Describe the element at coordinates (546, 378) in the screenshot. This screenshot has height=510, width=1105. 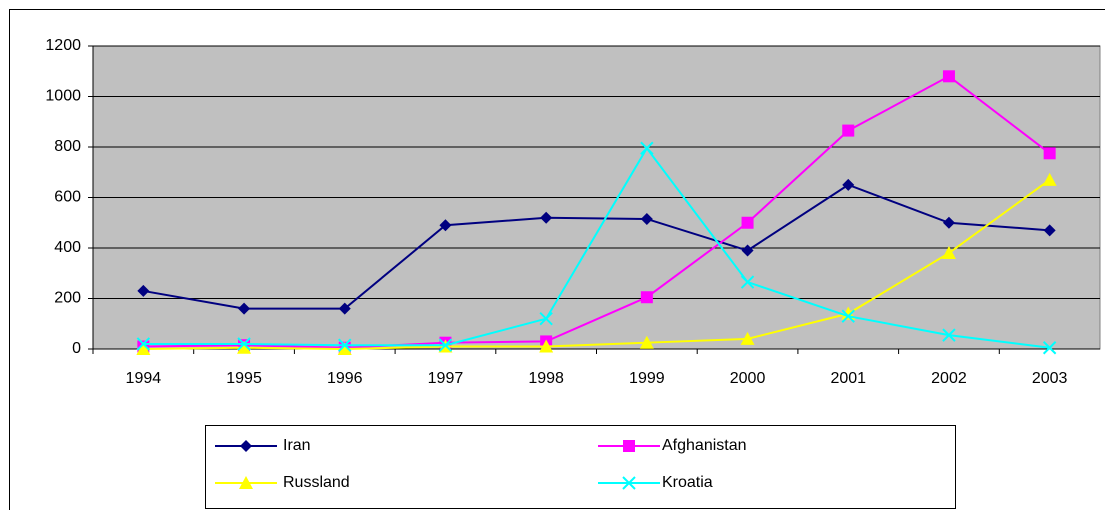
I see `x-tick-label: 1998` at that location.